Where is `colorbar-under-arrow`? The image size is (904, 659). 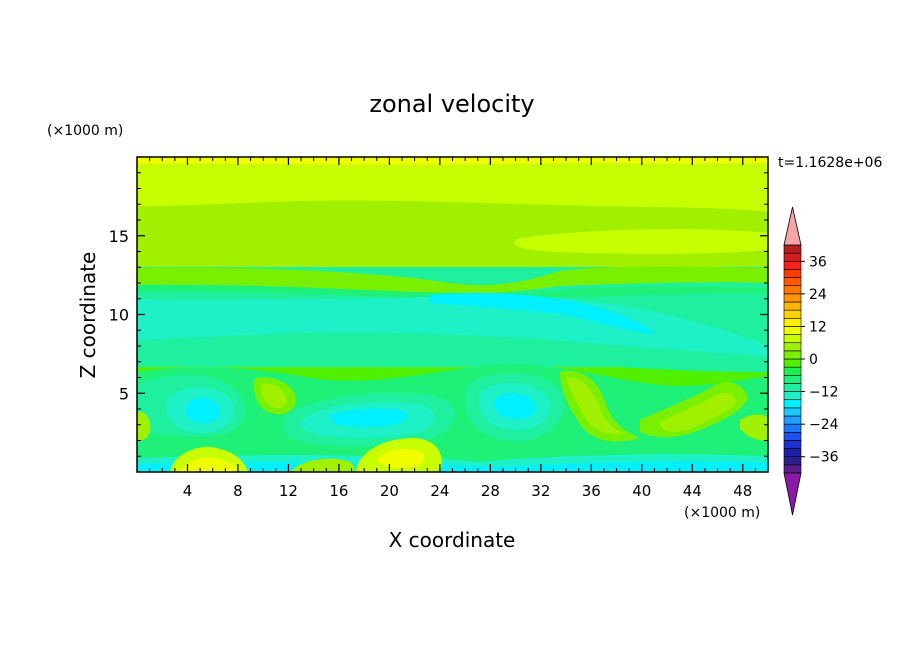 colorbar-under-arrow is located at coordinates (792, 494).